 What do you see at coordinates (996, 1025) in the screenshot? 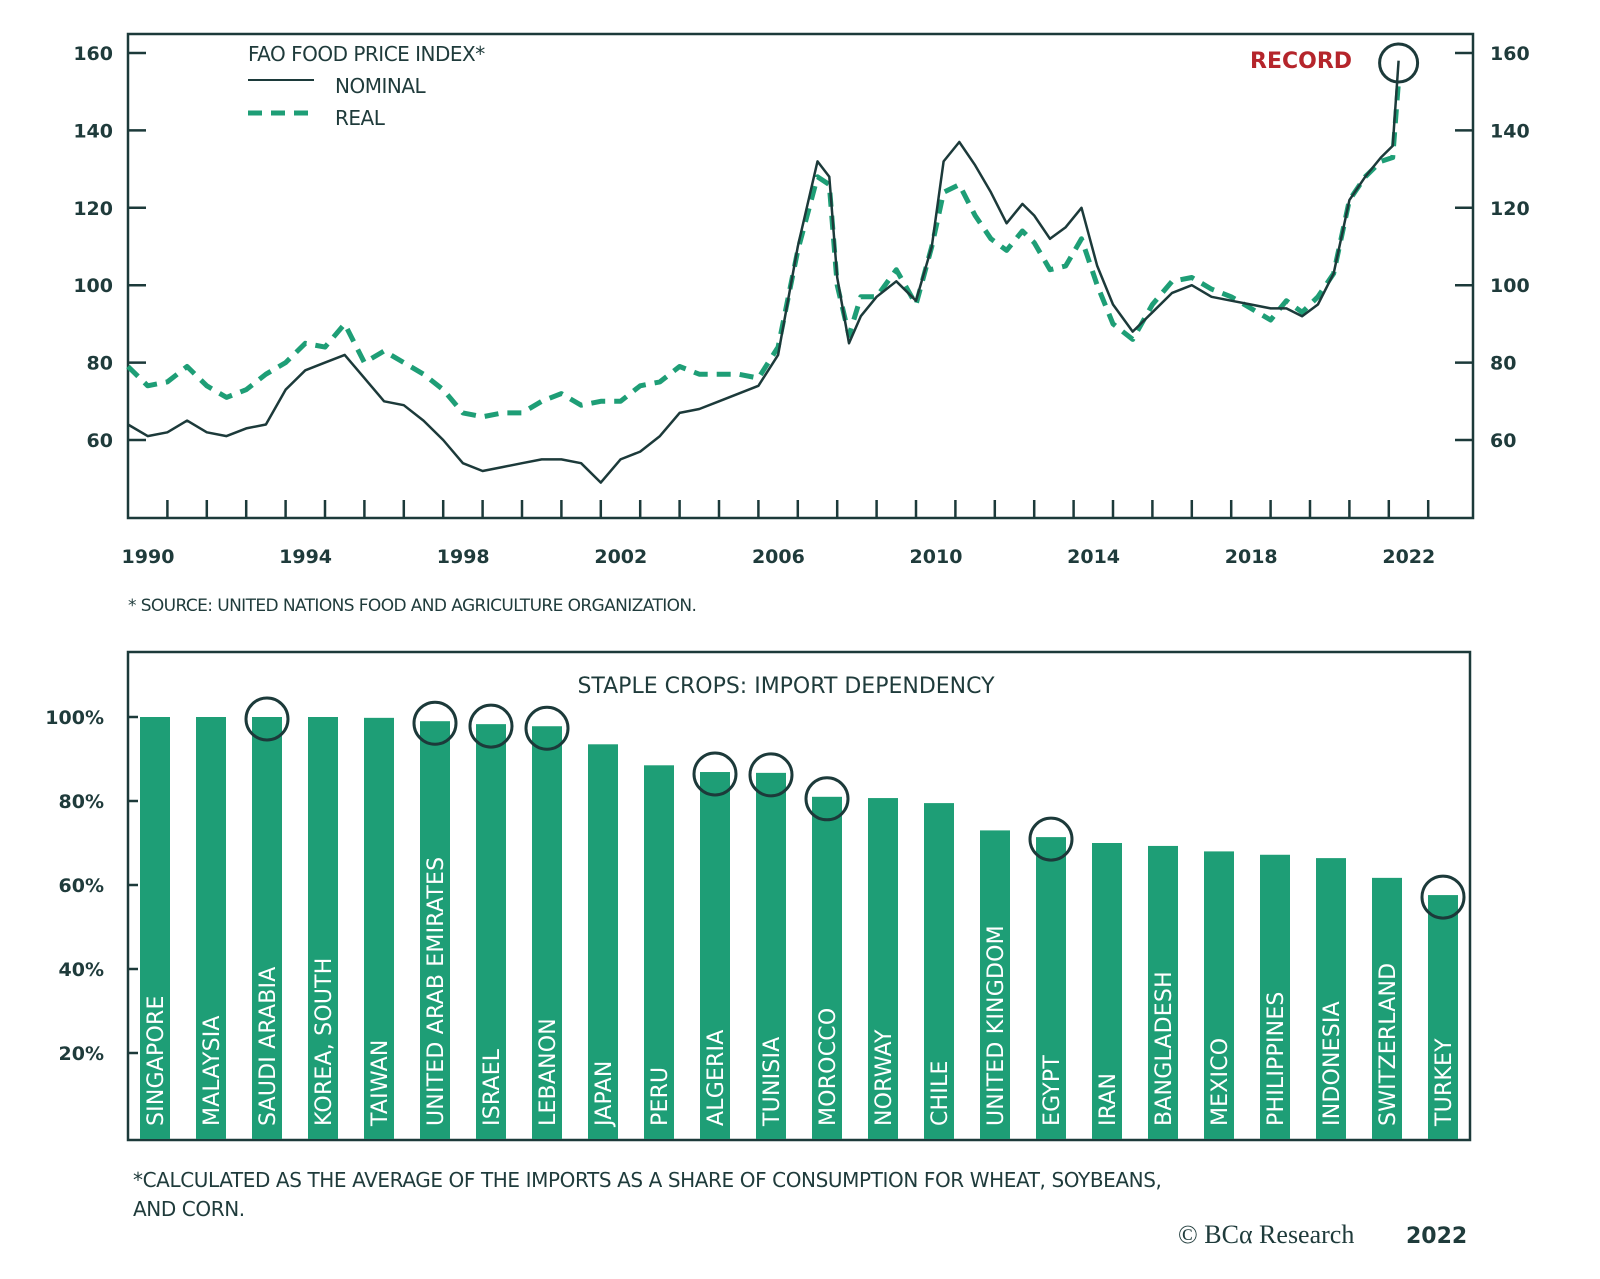
I see `bar-label: UNITED KINGDOM` at bounding box center [996, 1025].